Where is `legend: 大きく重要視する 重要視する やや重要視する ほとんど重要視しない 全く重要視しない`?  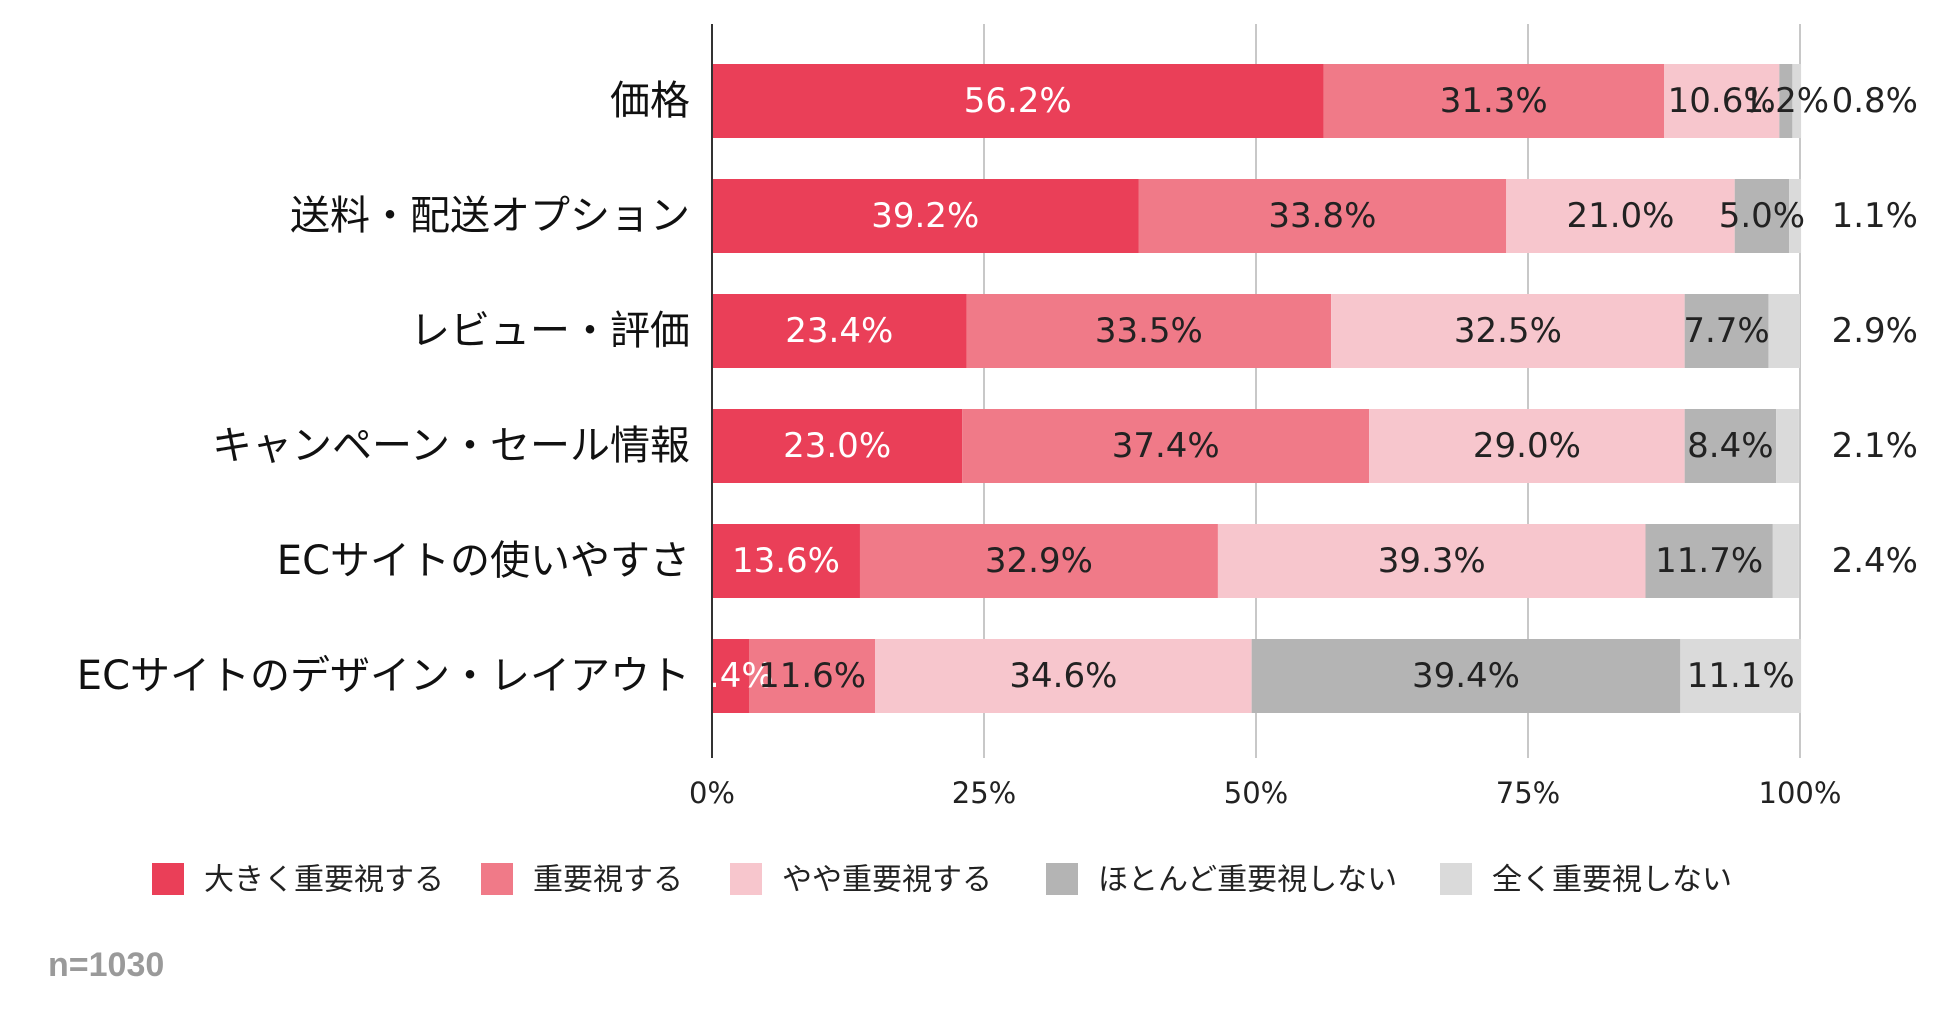 legend: 大きく重要視する 重要視する やや重要視する ほとんど重要視しない 全く重要視しない is located at coordinates (942, 880).